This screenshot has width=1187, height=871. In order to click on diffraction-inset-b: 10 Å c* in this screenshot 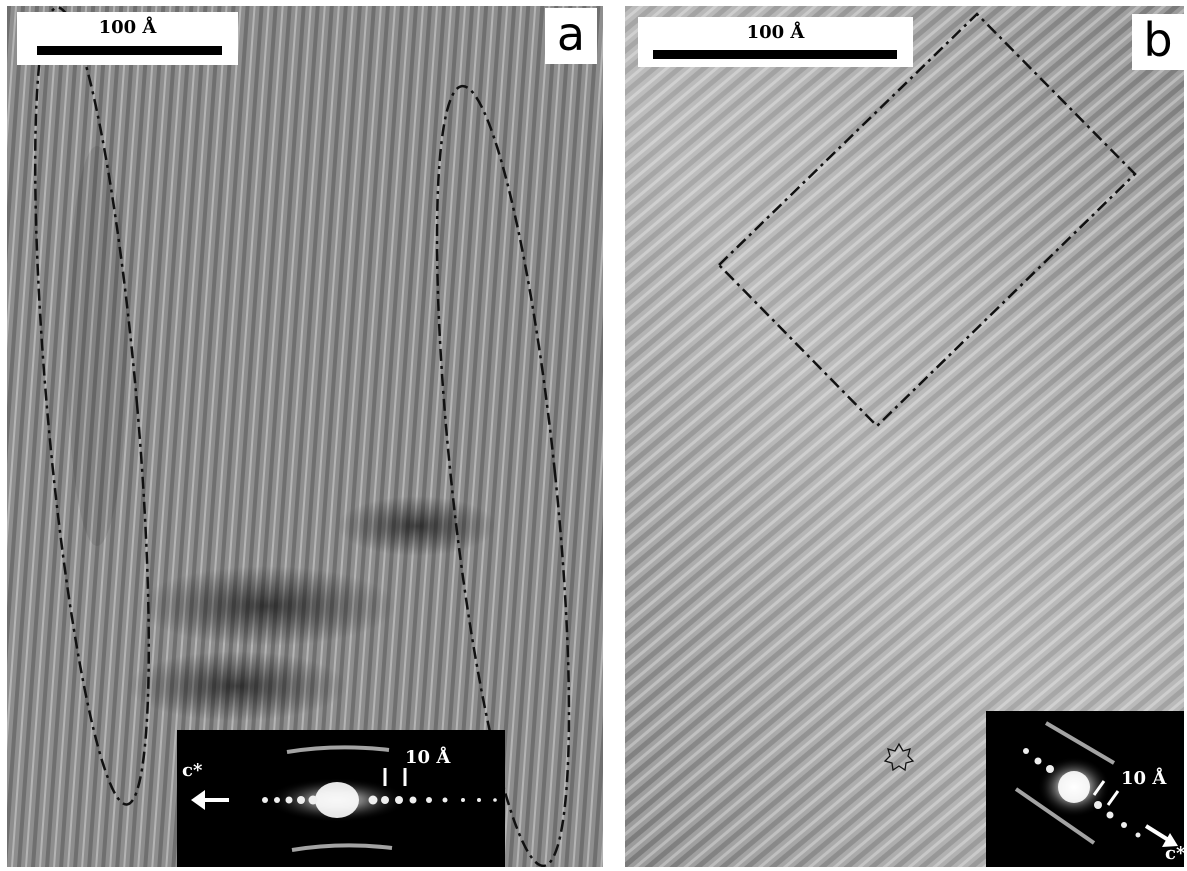, I will do `click(1085, 789)`.